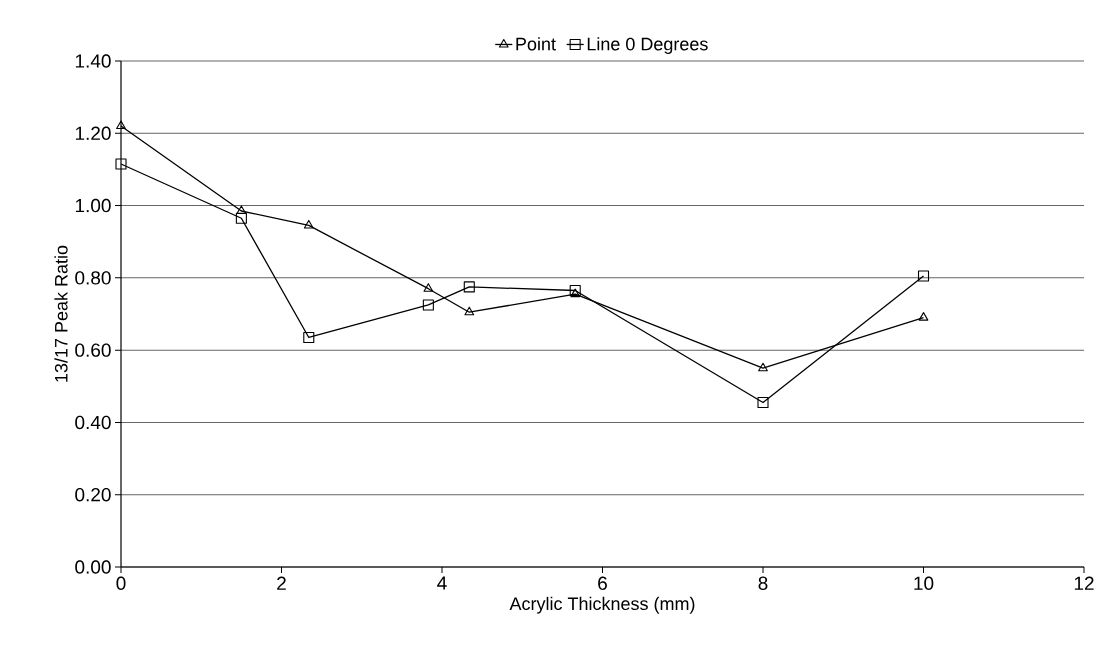  I want to click on legend-label: Line 0 Degrees, so click(647, 45).